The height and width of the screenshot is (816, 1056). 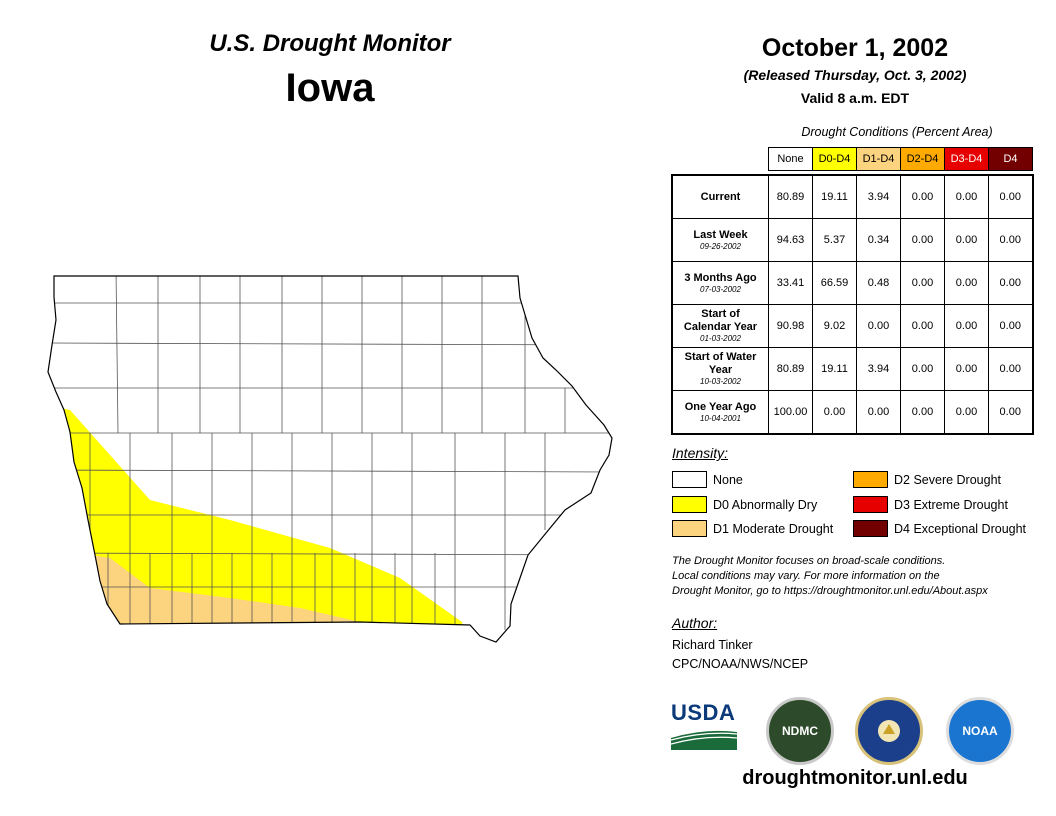 What do you see at coordinates (720, 338) in the screenshot?
I see `row-date: 01-03-2002` at bounding box center [720, 338].